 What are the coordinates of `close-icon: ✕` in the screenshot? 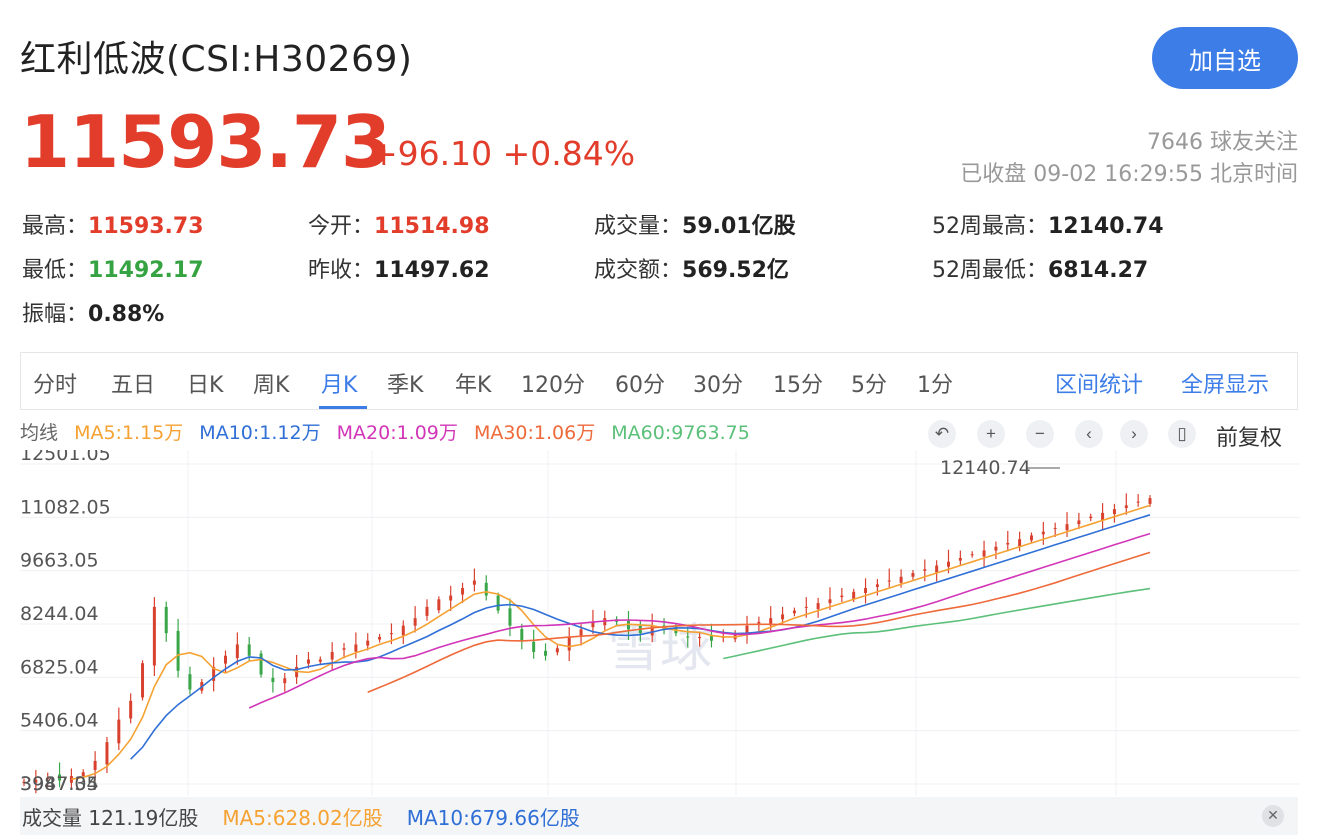 It's located at (1273, 816).